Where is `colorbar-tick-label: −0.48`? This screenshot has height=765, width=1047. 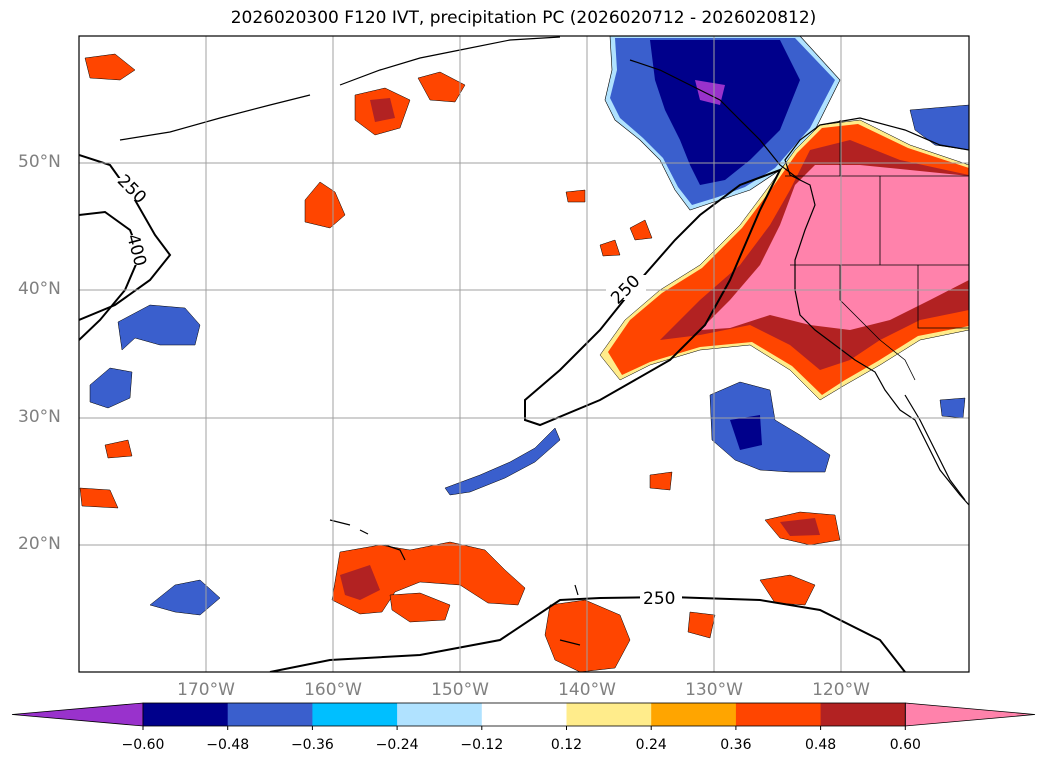 colorbar-tick-label: −0.48 is located at coordinates (228, 745).